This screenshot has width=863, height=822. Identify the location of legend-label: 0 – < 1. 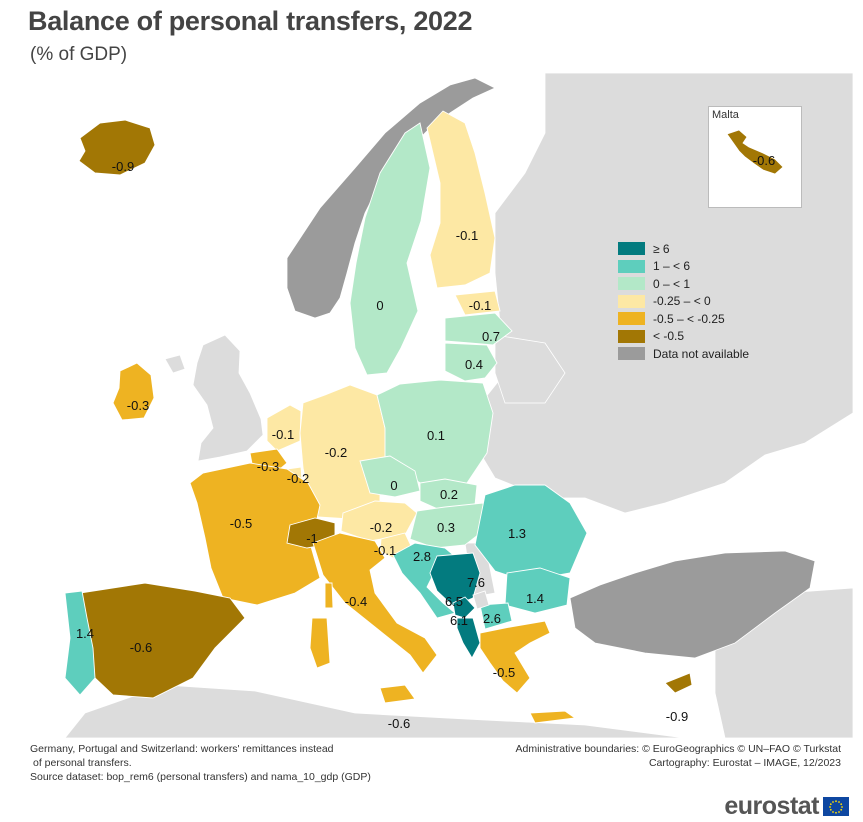
(672, 283).